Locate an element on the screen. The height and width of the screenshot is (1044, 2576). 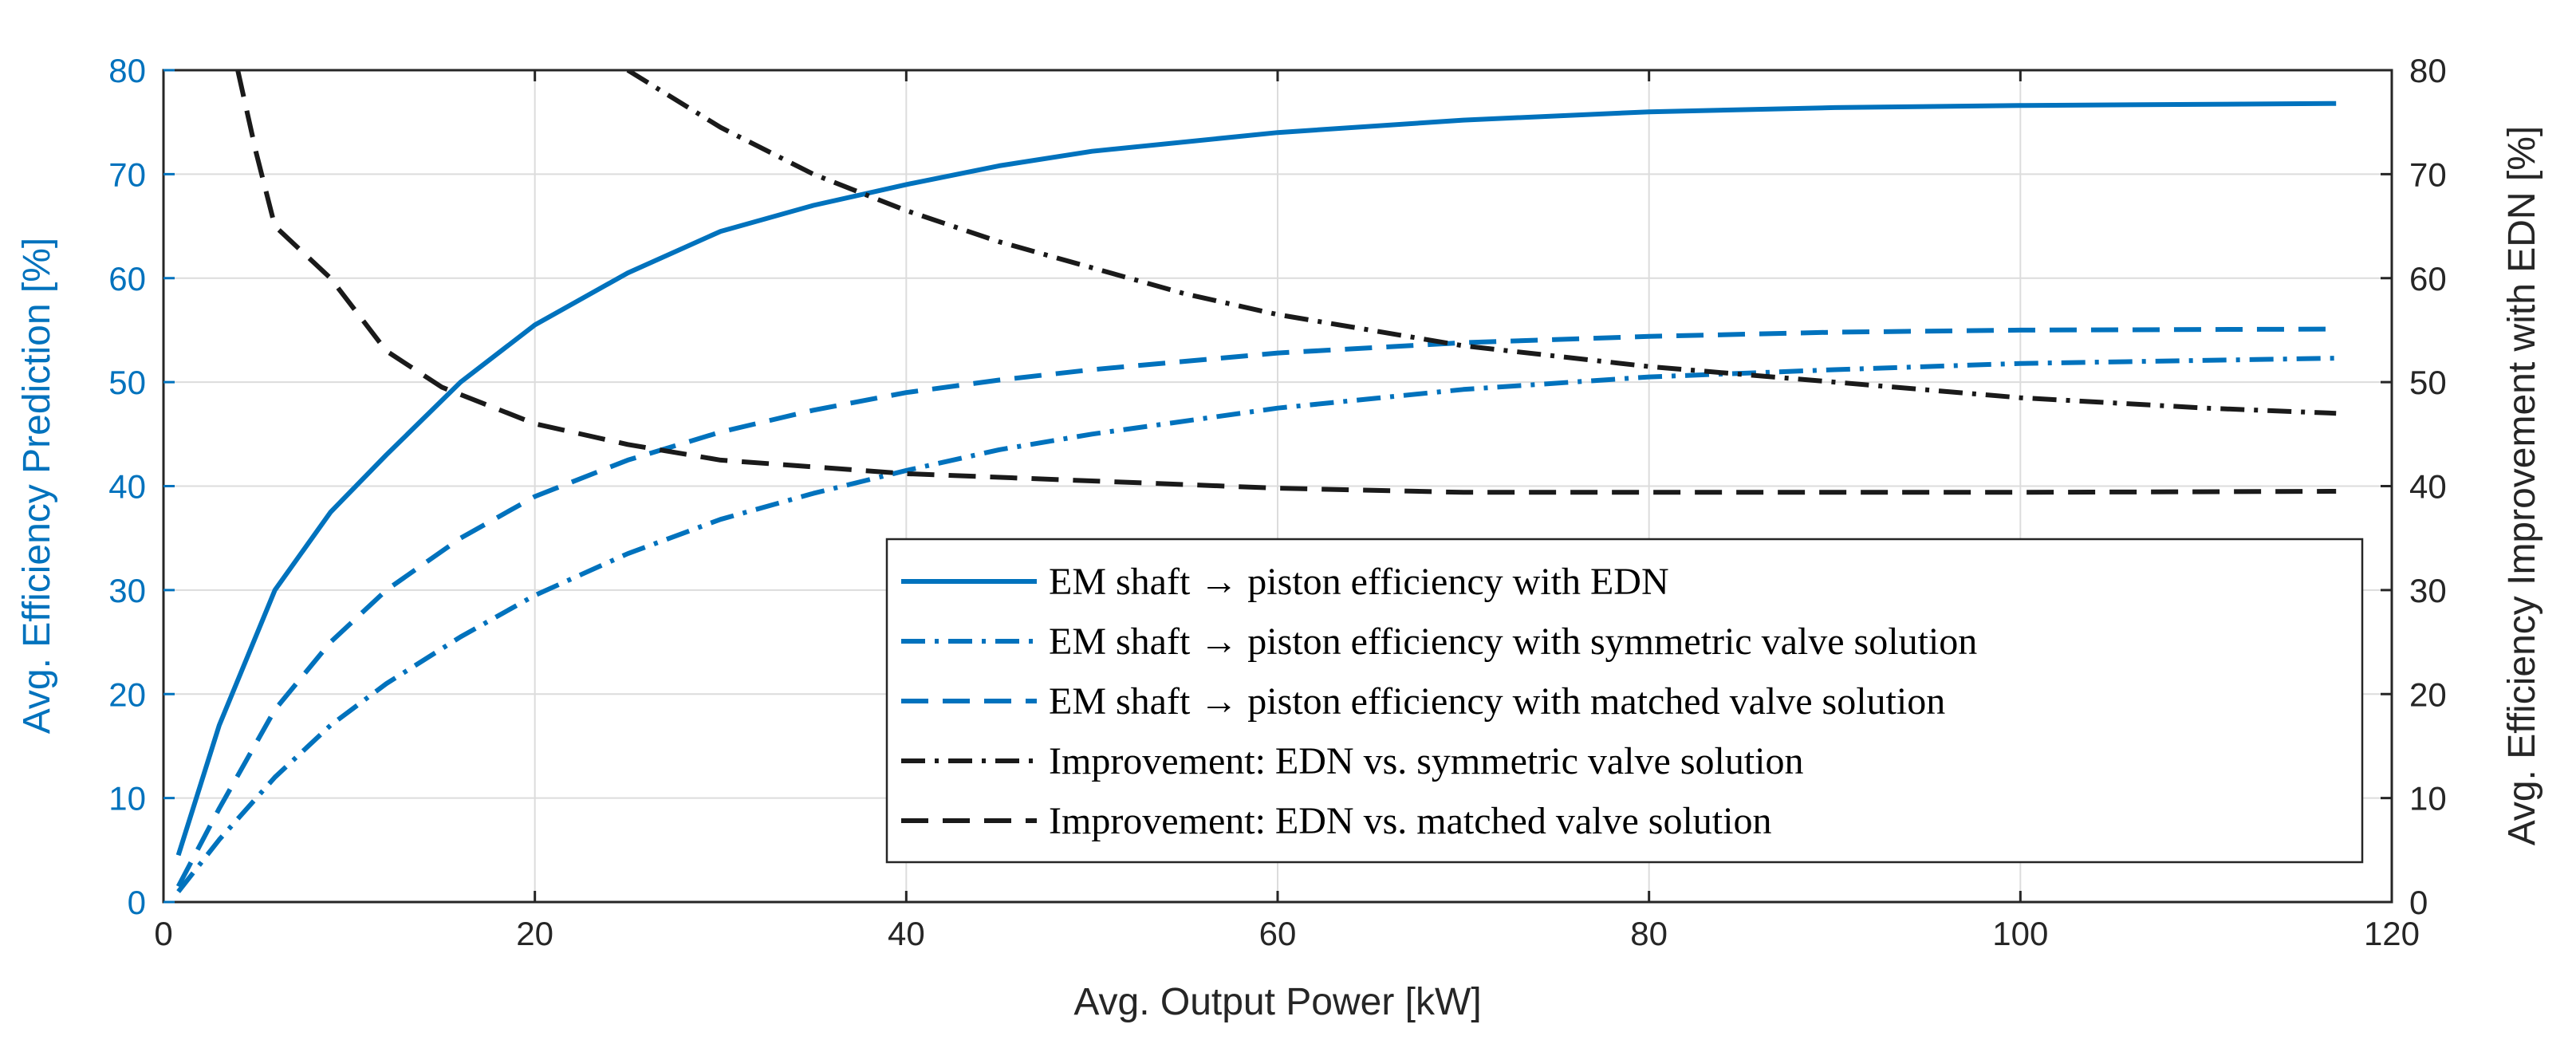
y-left-tick-label: 70 is located at coordinates (127, 174).